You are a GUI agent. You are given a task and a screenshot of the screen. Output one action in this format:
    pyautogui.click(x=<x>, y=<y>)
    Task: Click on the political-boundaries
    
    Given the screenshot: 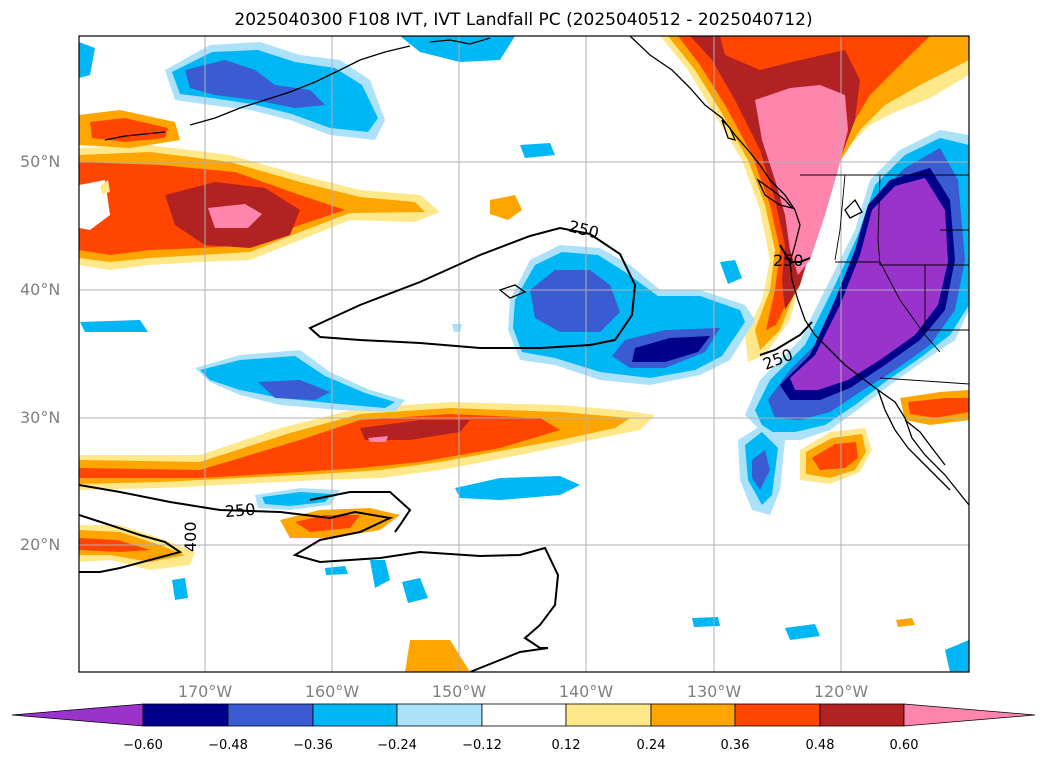 What is the action you would take?
    pyautogui.click(x=884, y=279)
    